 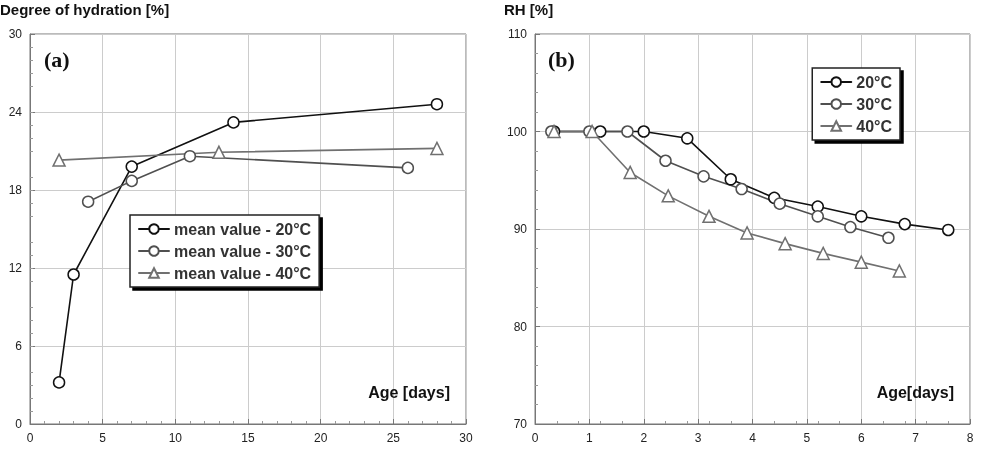 What do you see at coordinates (644, 438) in the screenshot?
I see `x-tick-label: 2` at bounding box center [644, 438].